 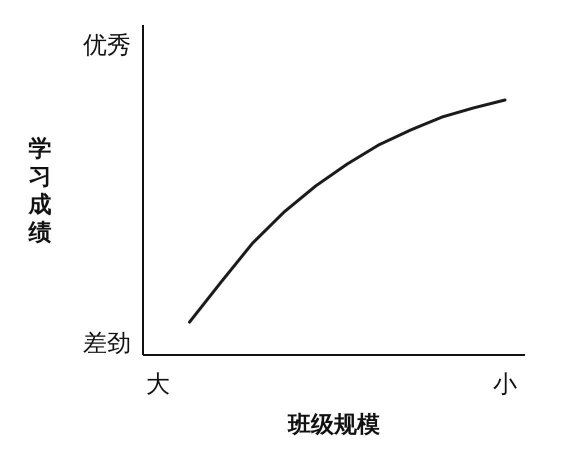 I want to click on x-tick-label: 小, so click(x=505, y=384).